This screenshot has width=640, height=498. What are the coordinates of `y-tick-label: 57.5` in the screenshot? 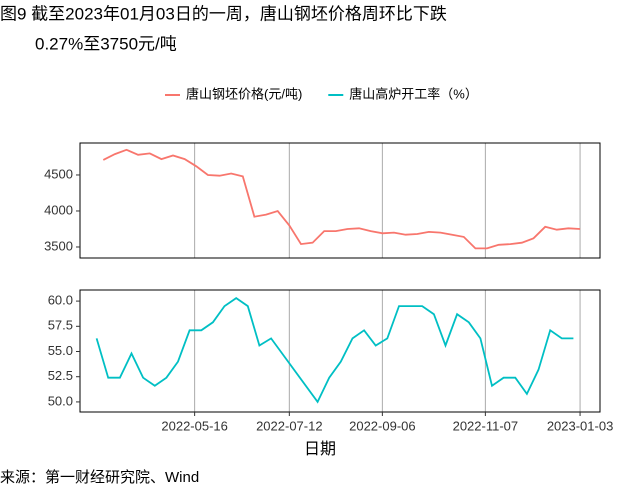 It's located at (60, 325).